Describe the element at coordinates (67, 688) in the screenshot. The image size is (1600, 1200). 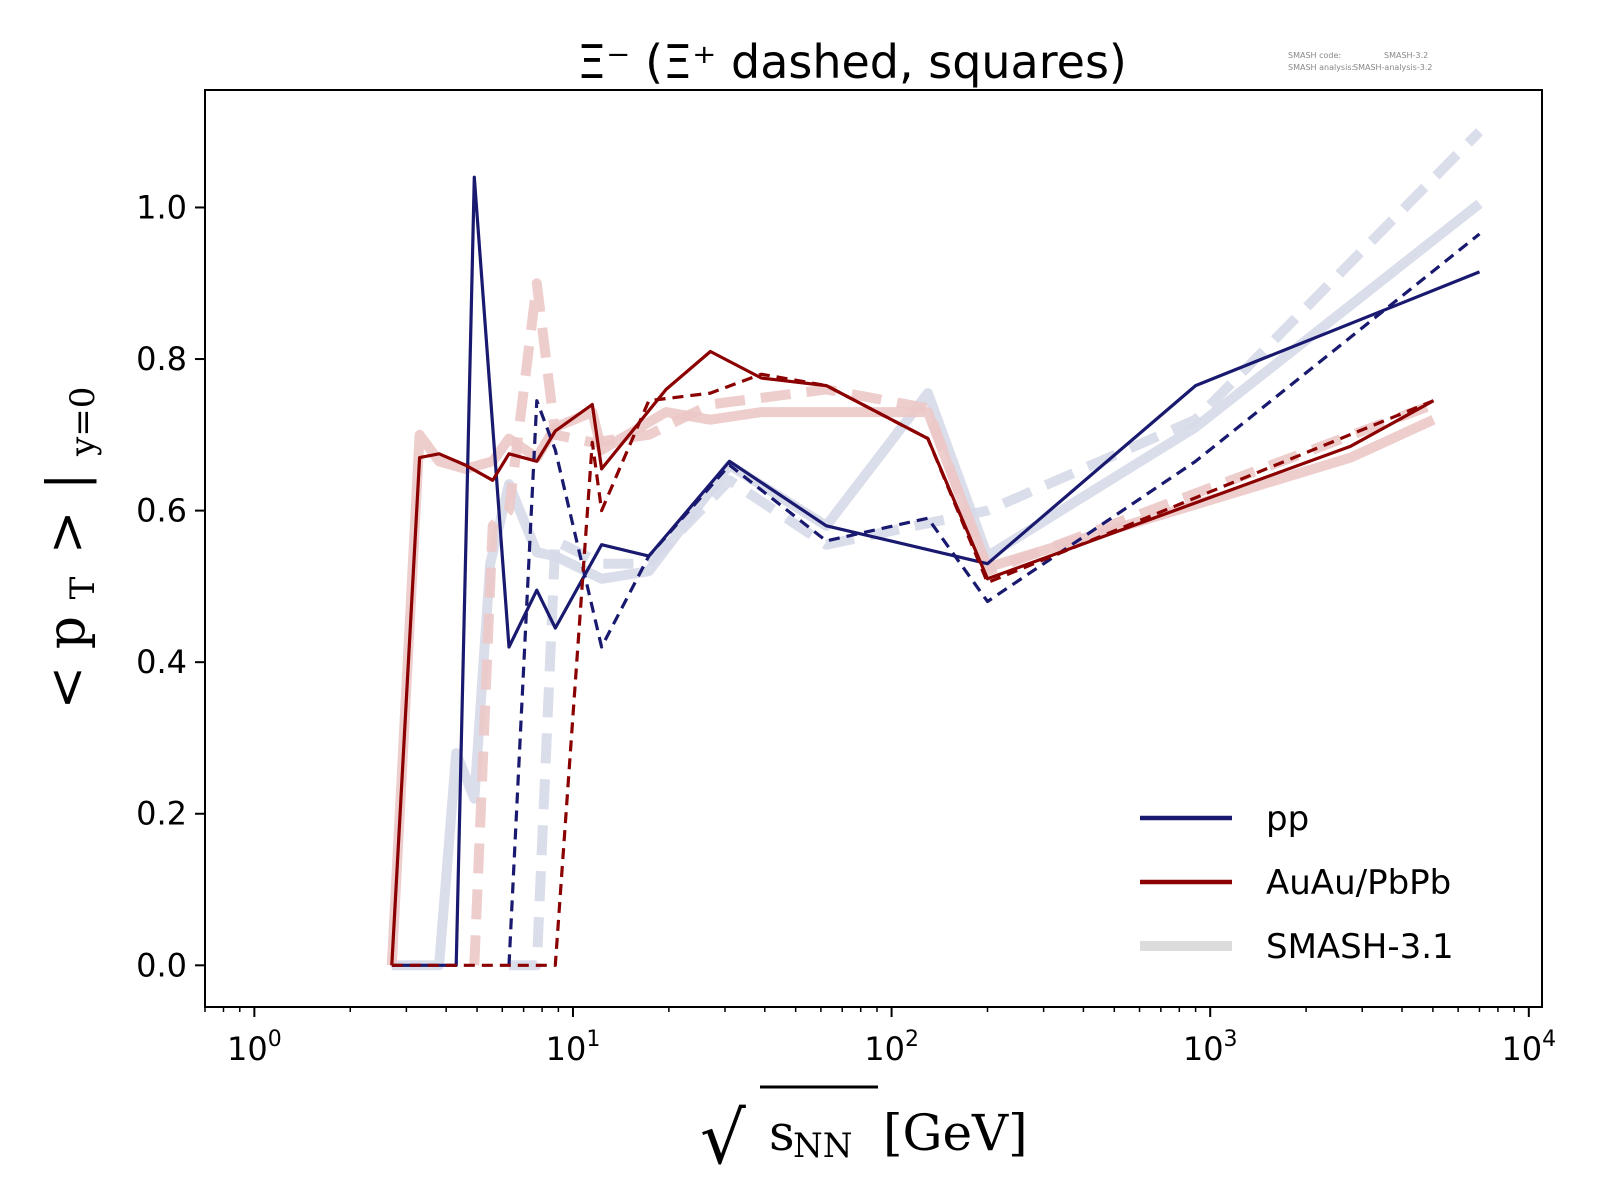
I see `y-axis-open-bracket: <` at that location.